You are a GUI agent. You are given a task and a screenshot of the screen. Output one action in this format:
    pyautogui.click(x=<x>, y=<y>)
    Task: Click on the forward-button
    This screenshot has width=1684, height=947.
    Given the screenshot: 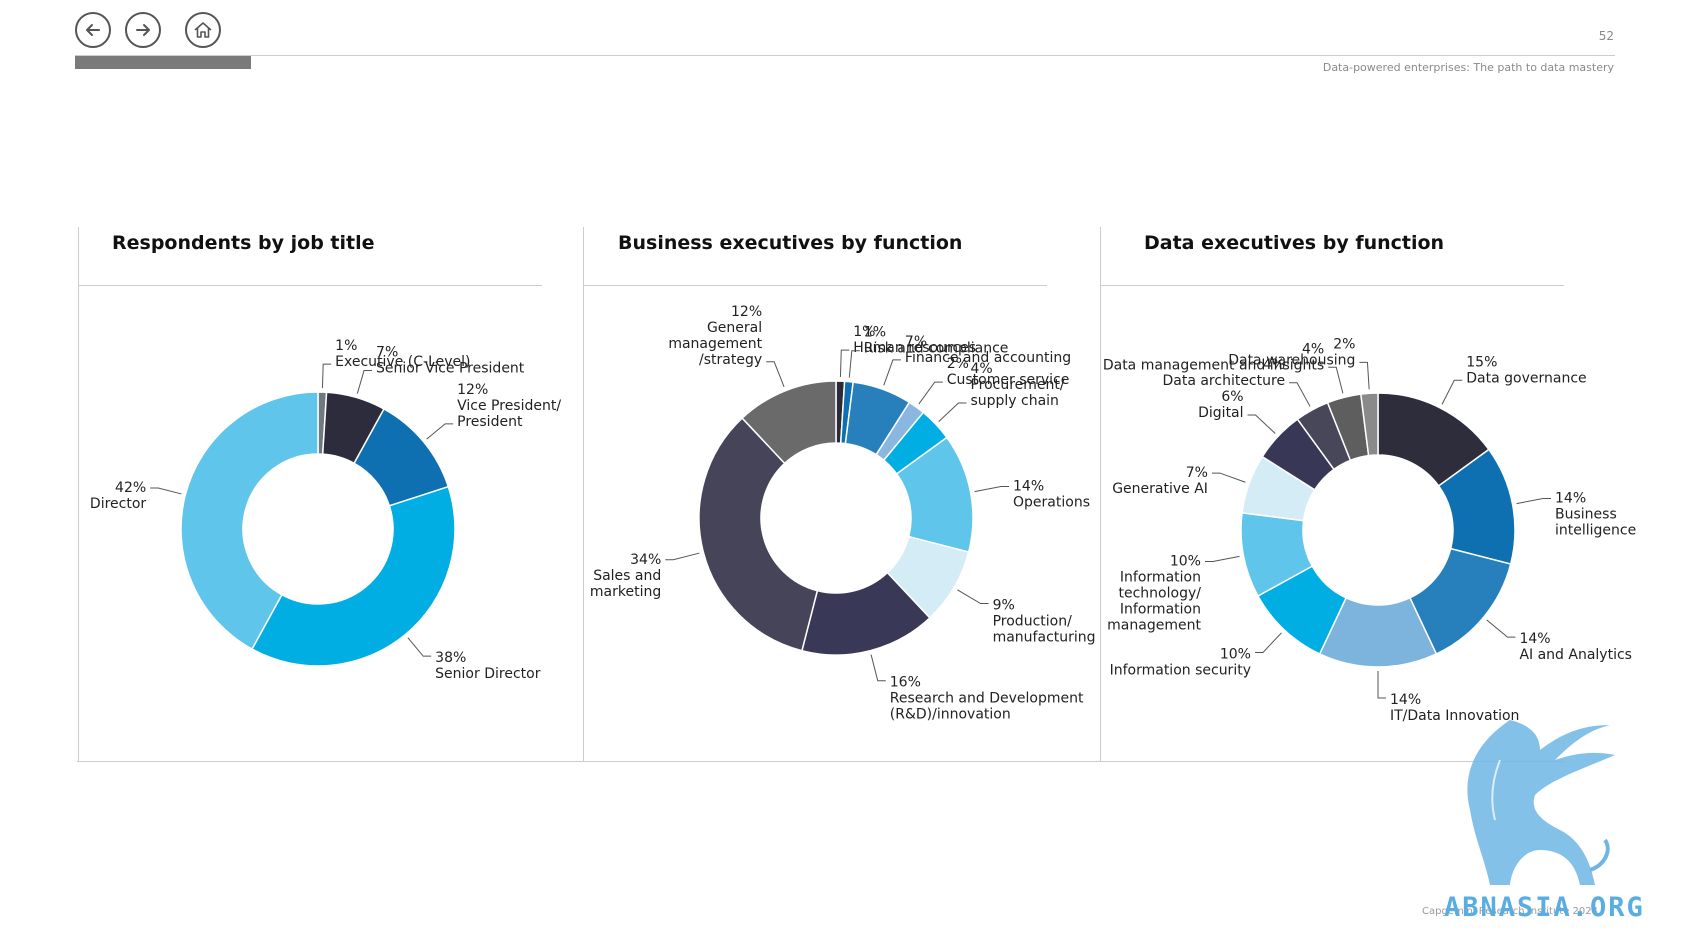 What is the action you would take?
    pyautogui.click(x=143, y=30)
    